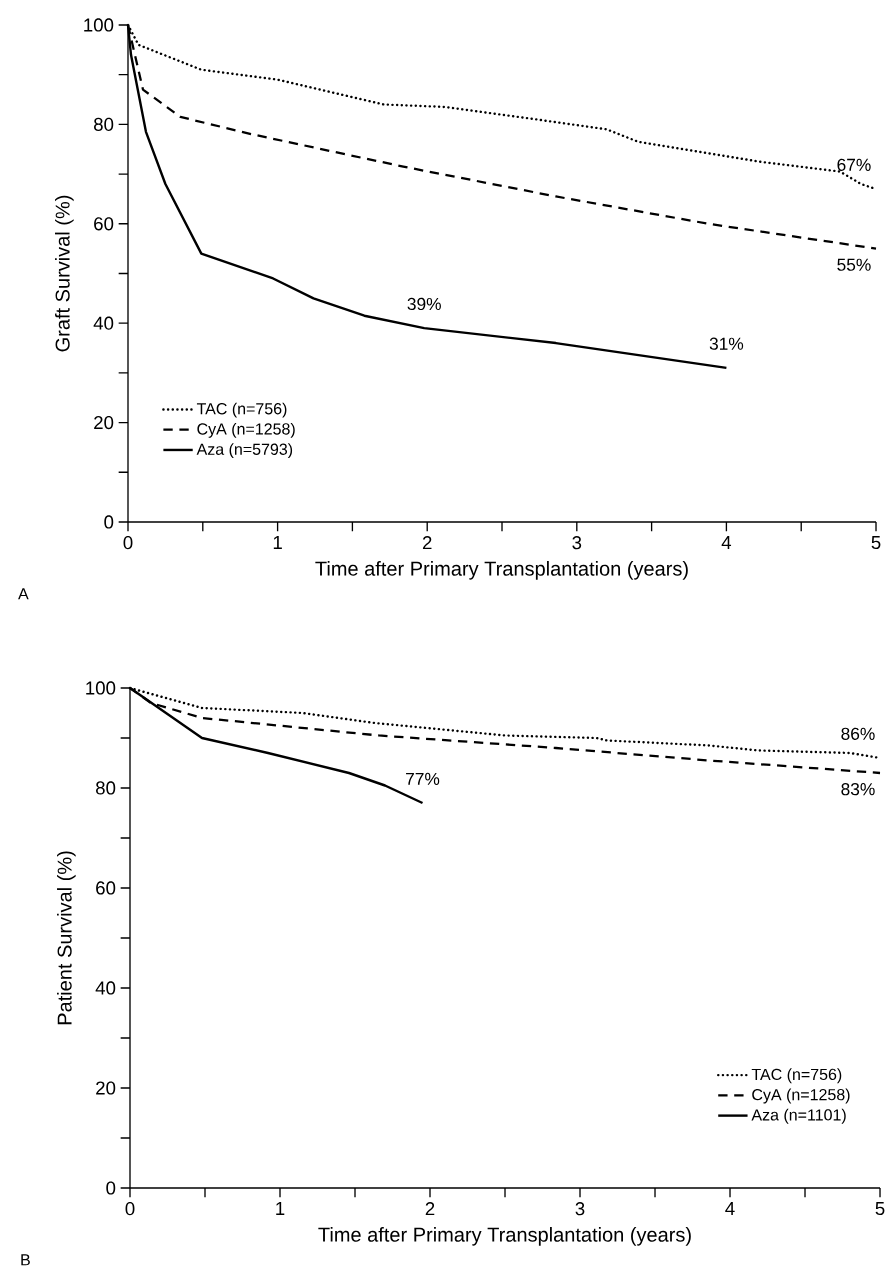 The image size is (895, 1280). Describe the element at coordinates (854, 264) in the screenshot. I see `data-label: 55%` at that location.